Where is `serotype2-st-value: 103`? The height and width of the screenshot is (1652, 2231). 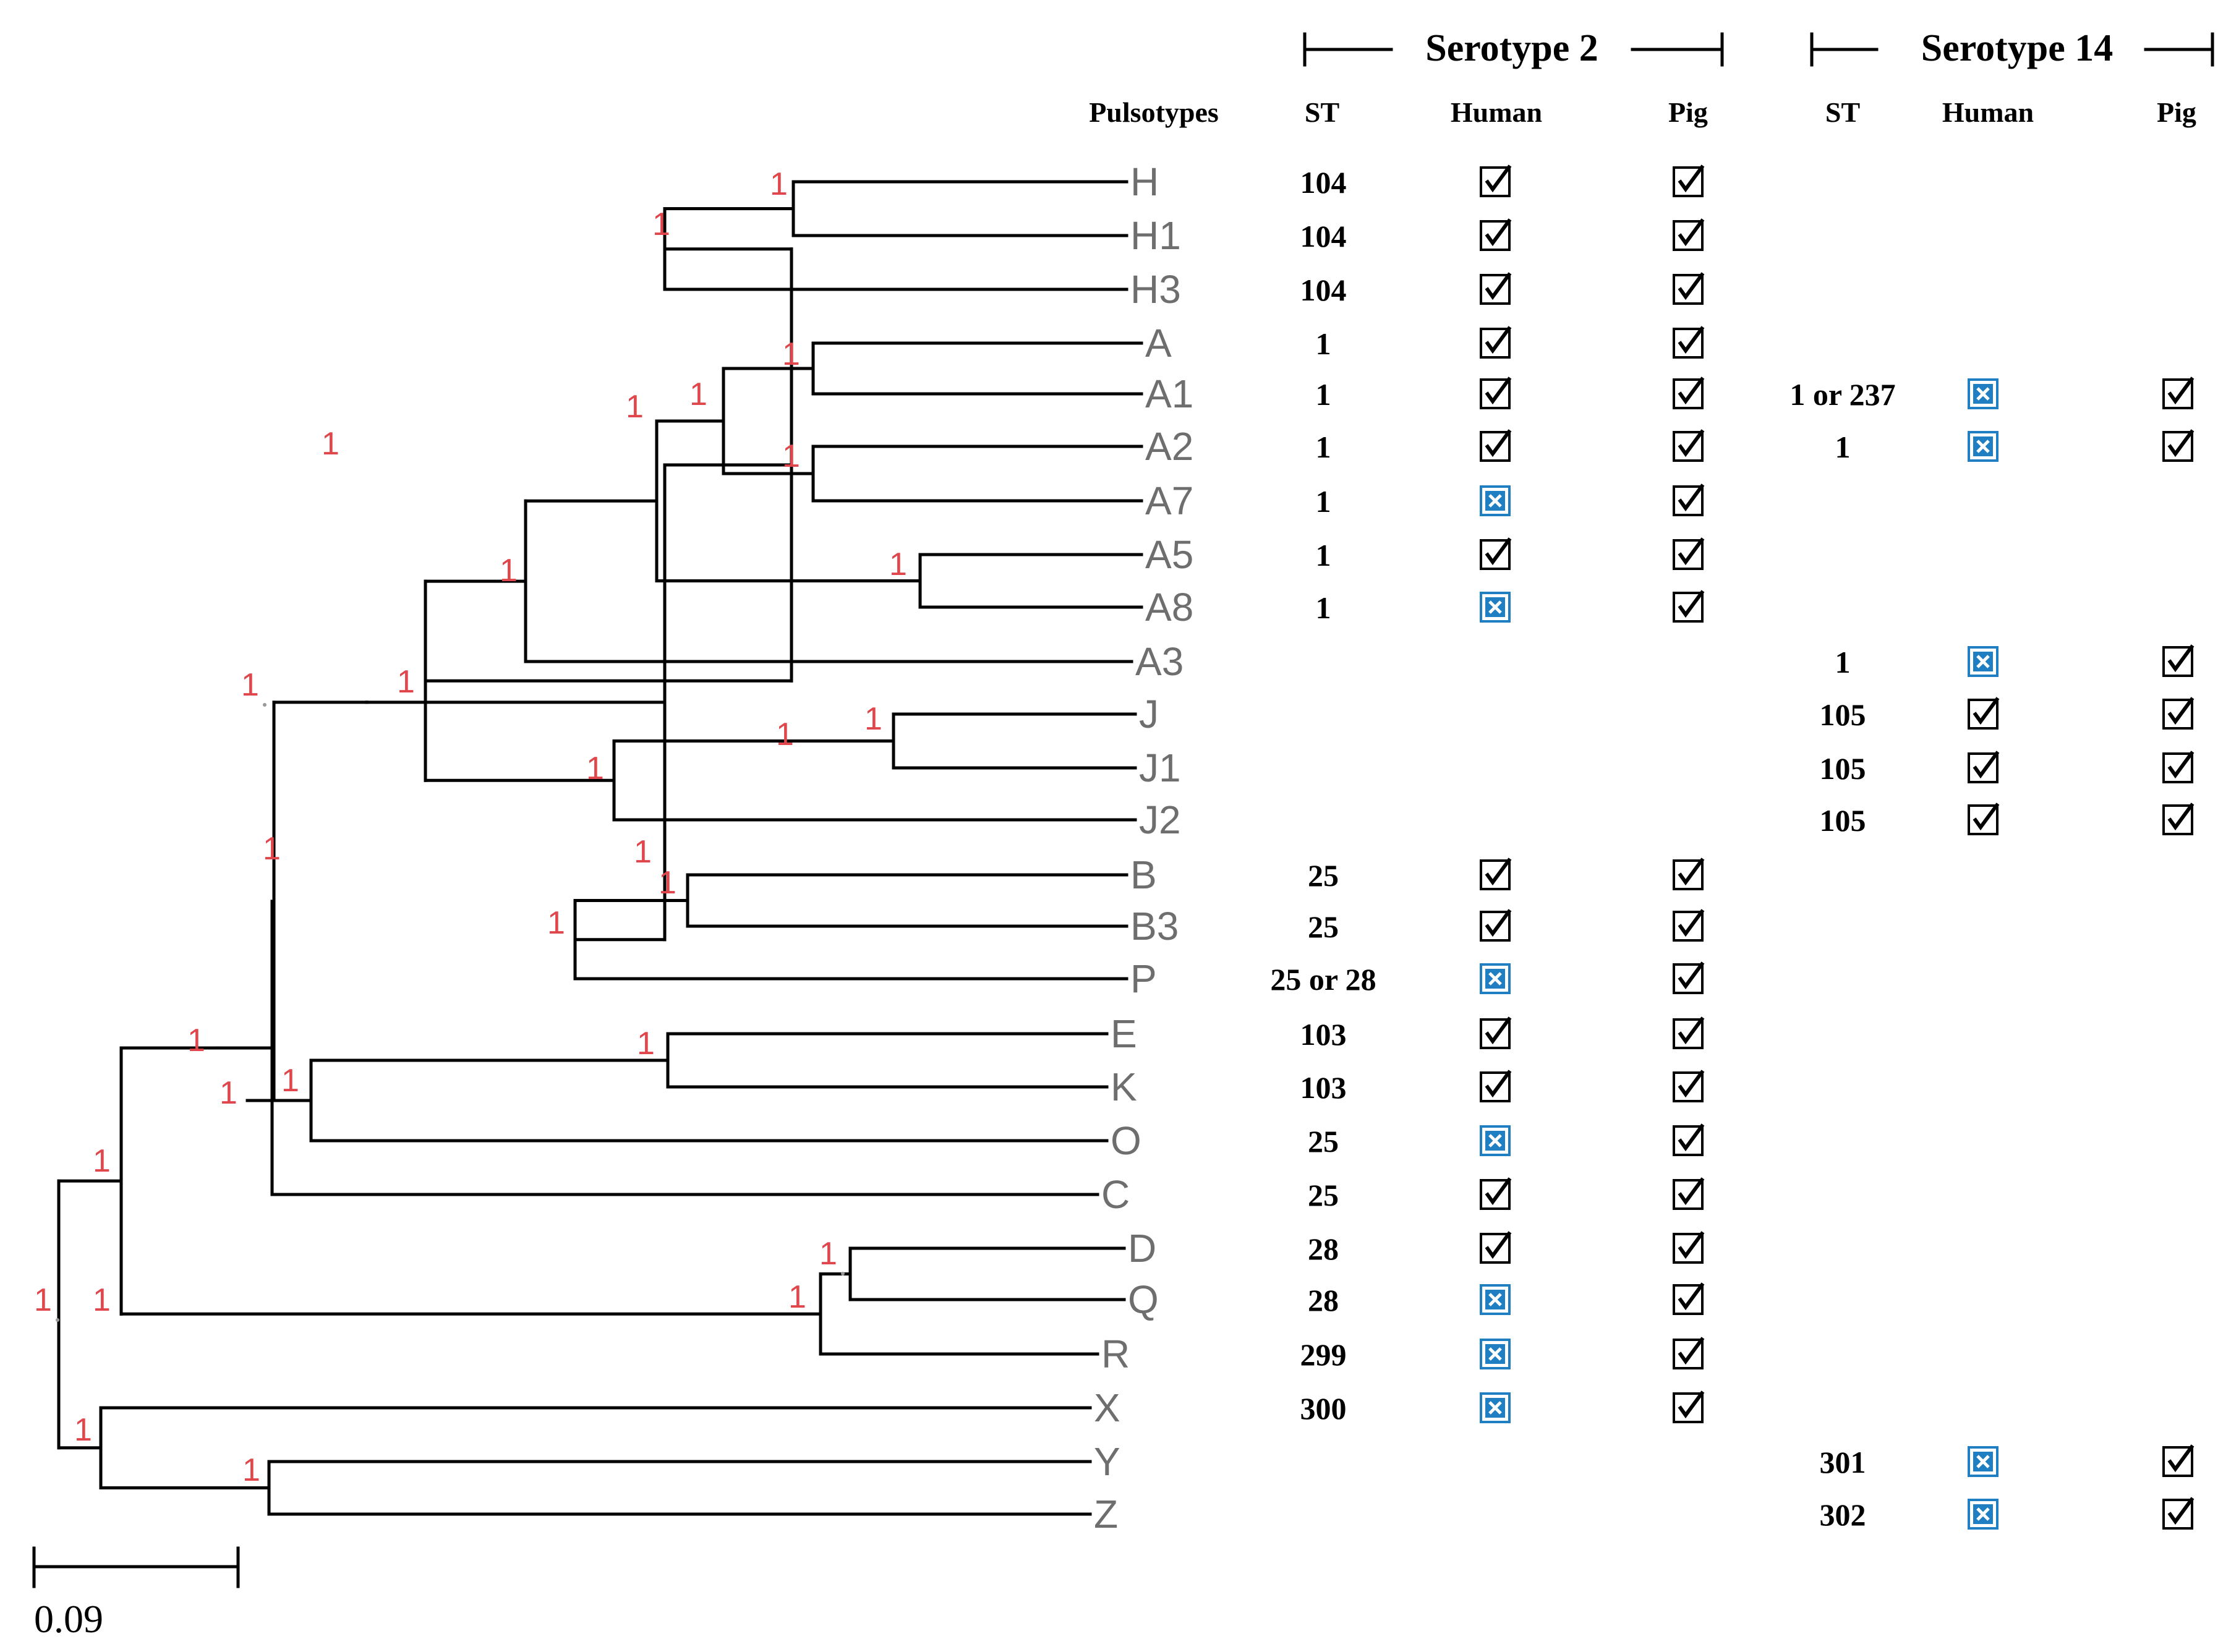 serotype2-st-value: 103 is located at coordinates (1324, 1087).